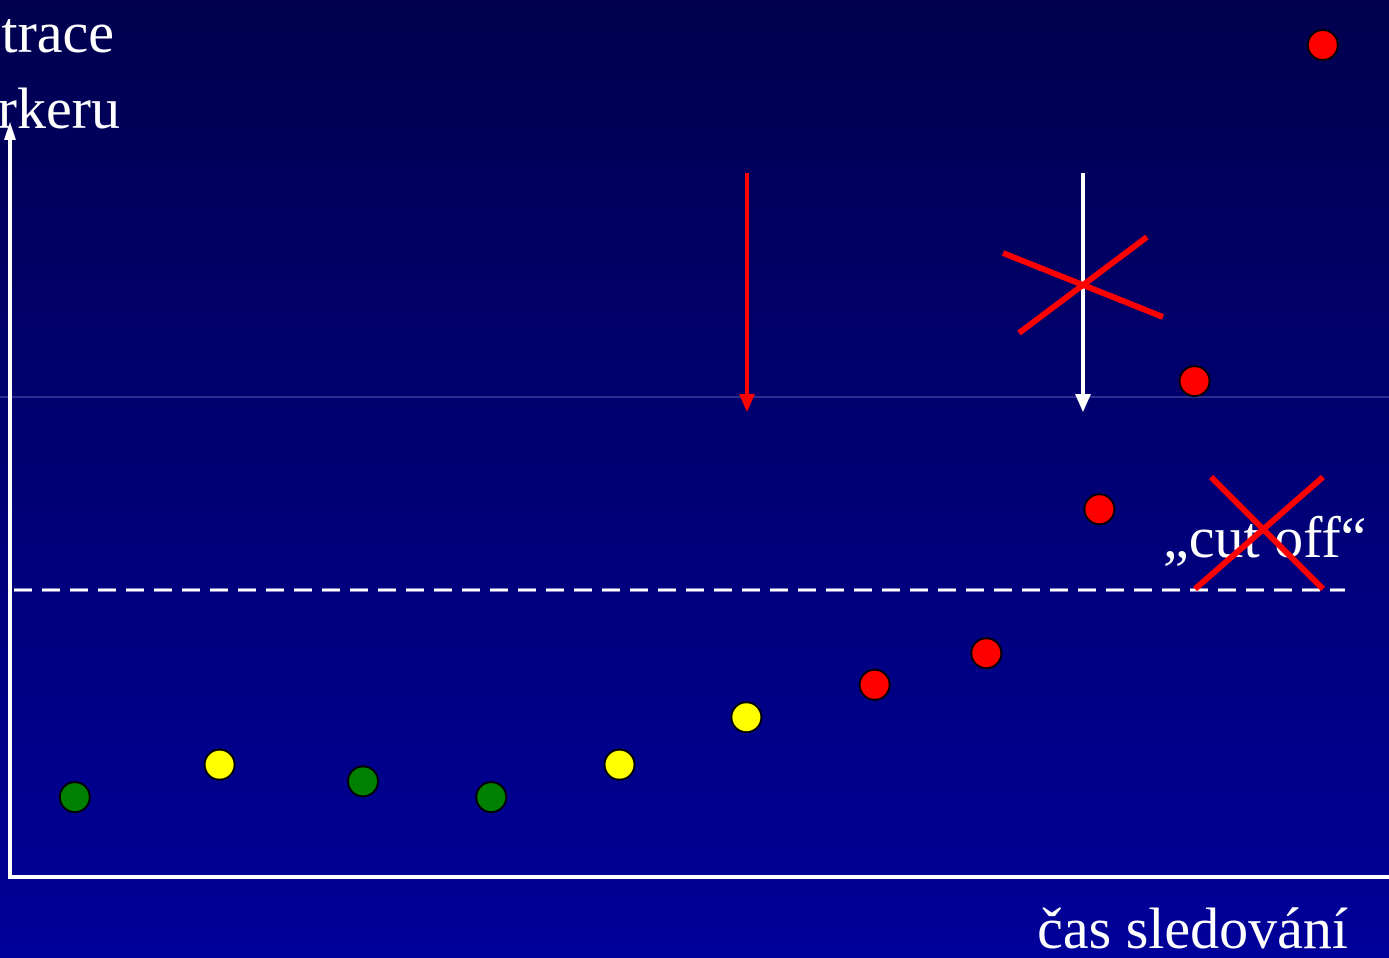 The image size is (1389, 958). What do you see at coordinates (57, 32) in the screenshot?
I see `y-label: trace` at bounding box center [57, 32].